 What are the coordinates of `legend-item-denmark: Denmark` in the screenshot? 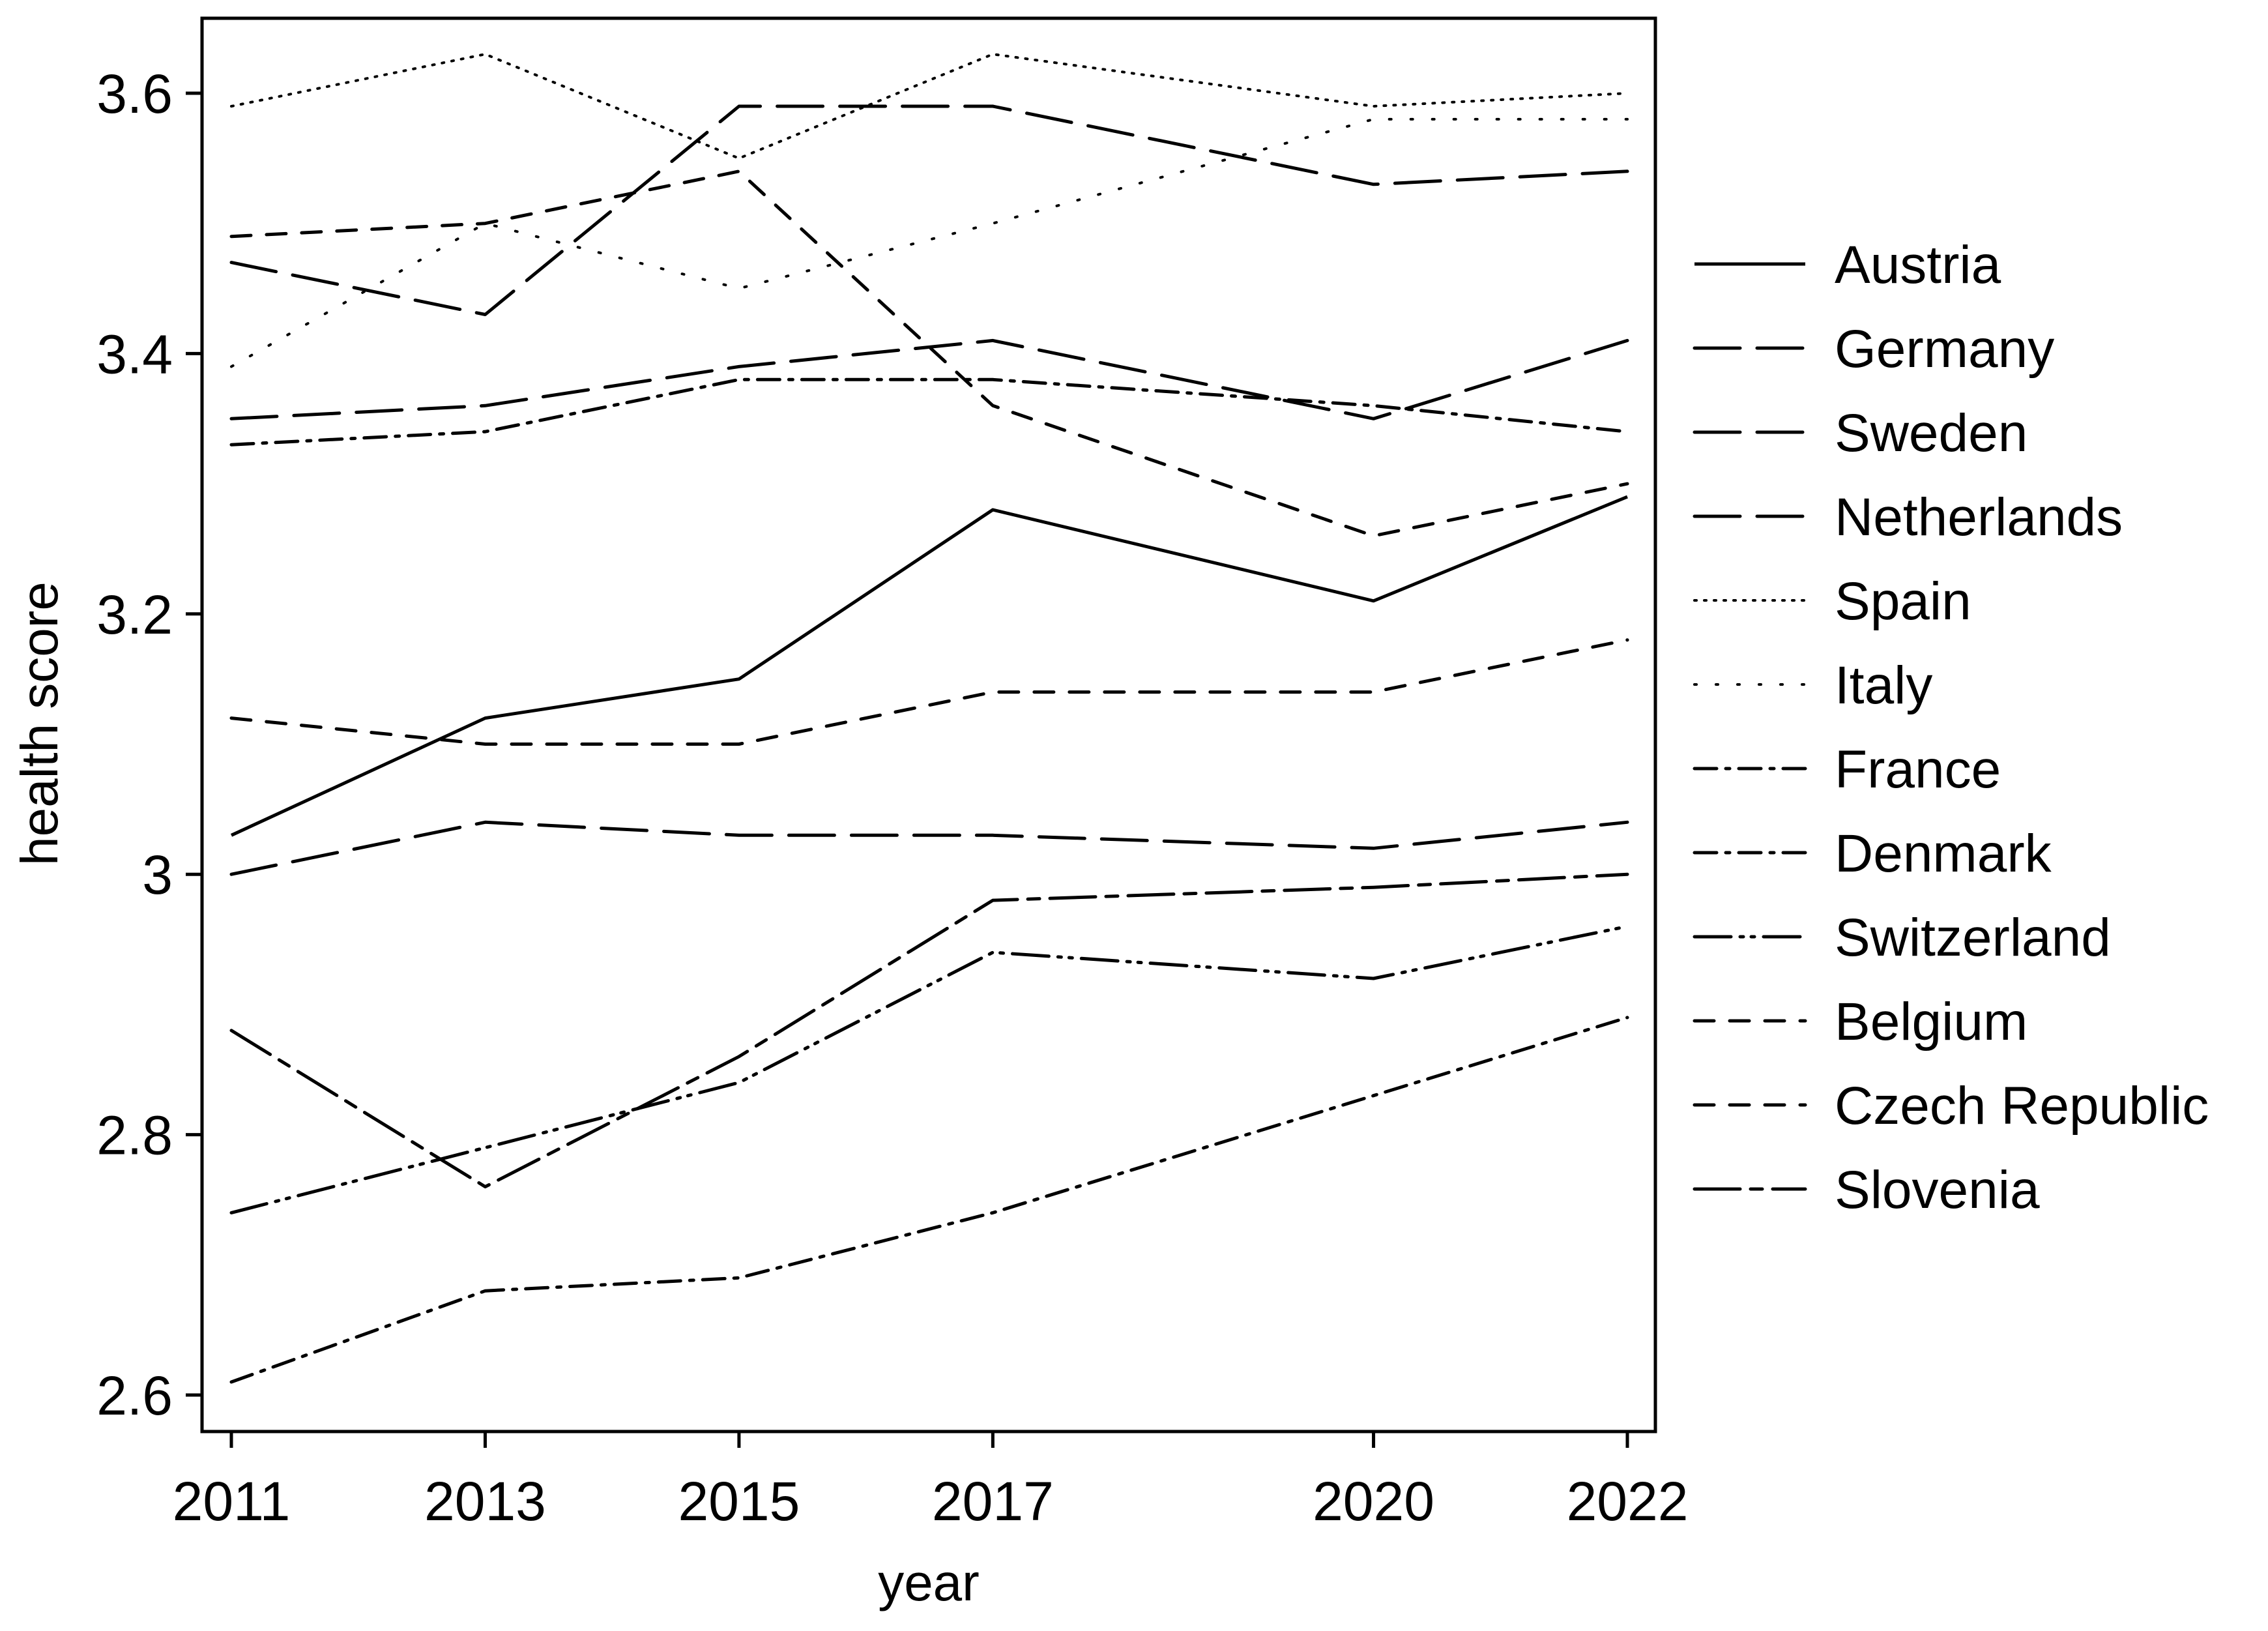 It's located at (1872, 854).